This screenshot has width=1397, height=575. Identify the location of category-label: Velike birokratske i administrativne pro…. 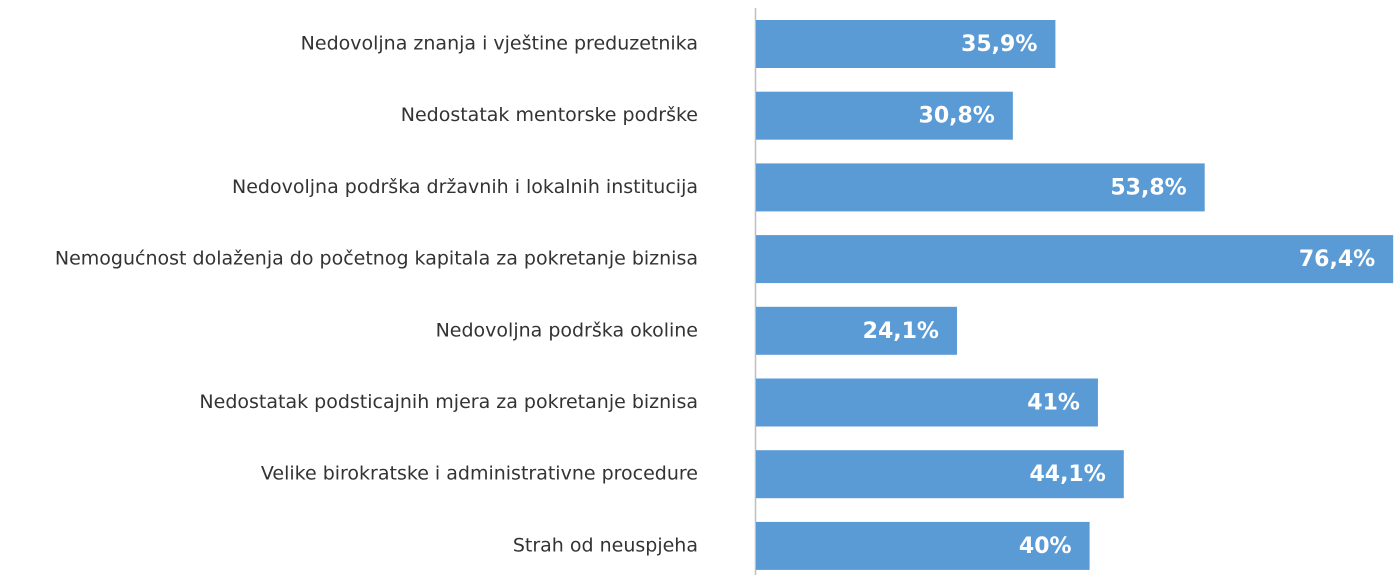
(479, 474).